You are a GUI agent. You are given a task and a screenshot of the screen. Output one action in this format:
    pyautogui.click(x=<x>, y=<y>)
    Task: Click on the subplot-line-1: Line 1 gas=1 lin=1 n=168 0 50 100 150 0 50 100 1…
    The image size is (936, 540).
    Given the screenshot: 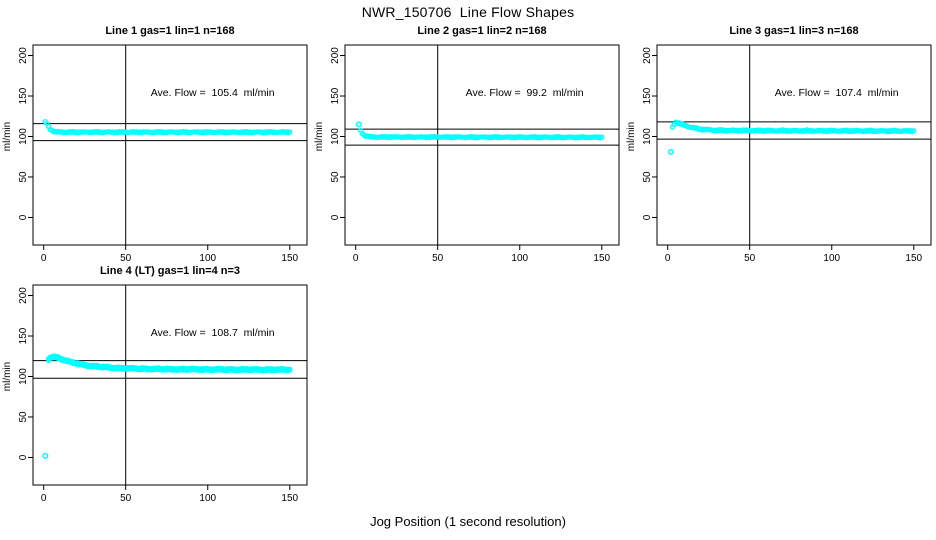 What is the action you would take?
    pyautogui.click(x=156, y=142)
    